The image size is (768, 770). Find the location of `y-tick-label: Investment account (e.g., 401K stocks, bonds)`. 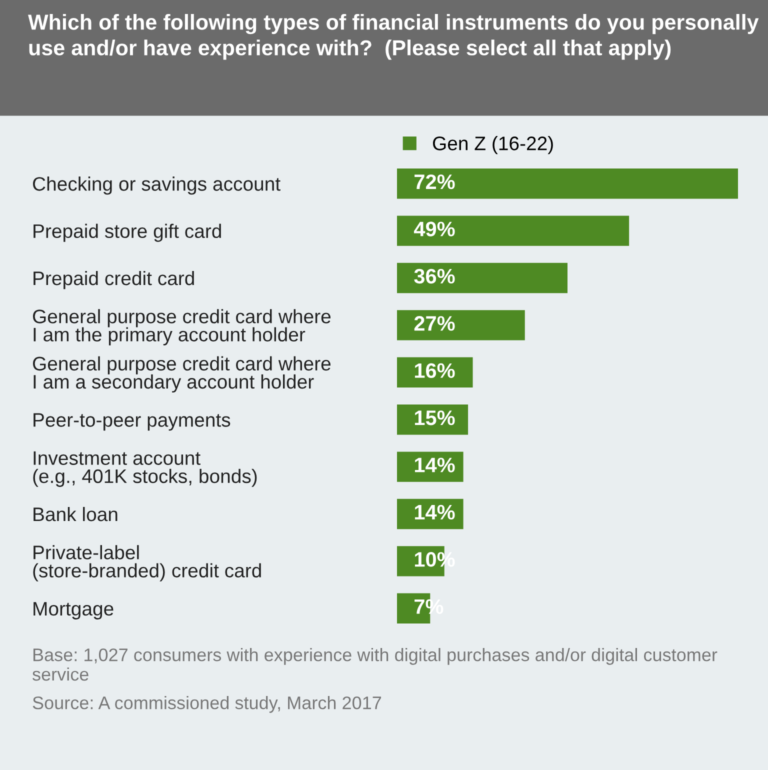

y-tick-label: Investment account (e.g., 401K stocks, bonds) is located at coordinates (145, 469).